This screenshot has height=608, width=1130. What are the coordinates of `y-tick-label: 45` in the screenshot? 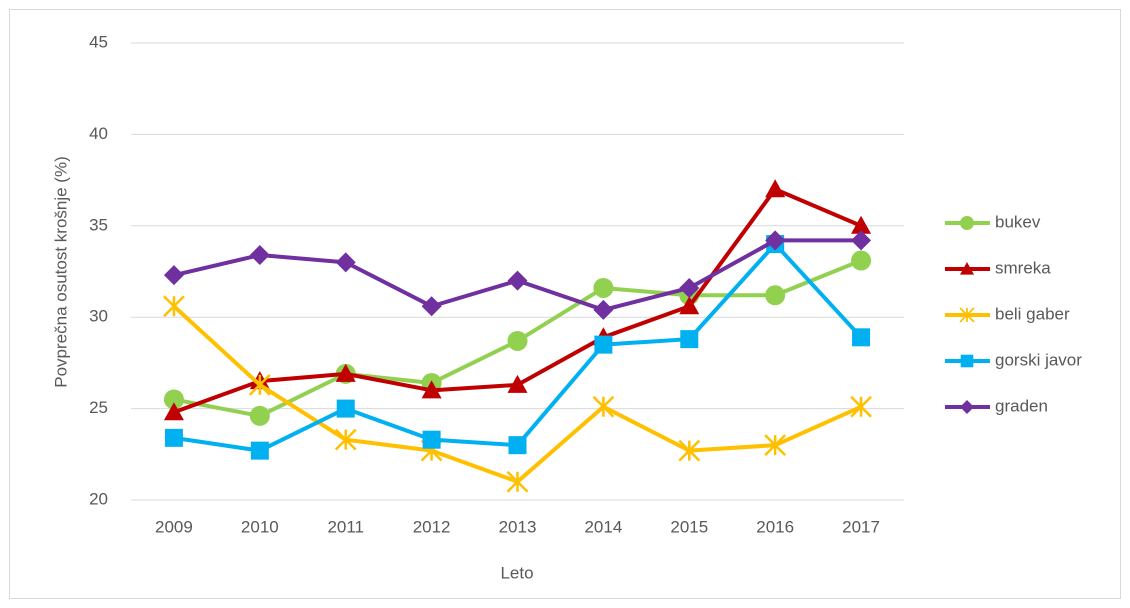 It's located at (98, 41).